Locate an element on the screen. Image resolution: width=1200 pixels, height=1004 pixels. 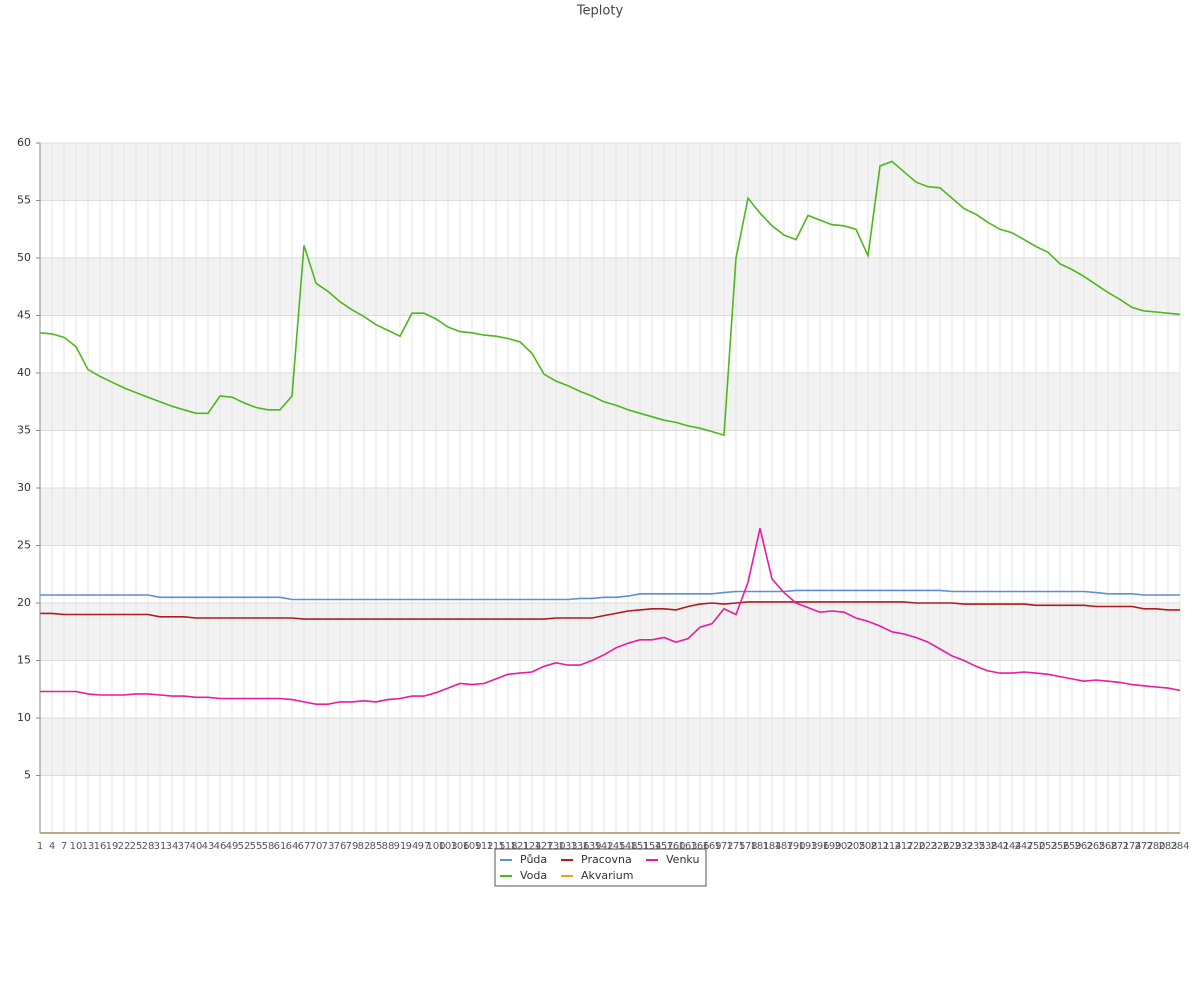
x-tick-label: 284 is located at coordinates (1179, 846).